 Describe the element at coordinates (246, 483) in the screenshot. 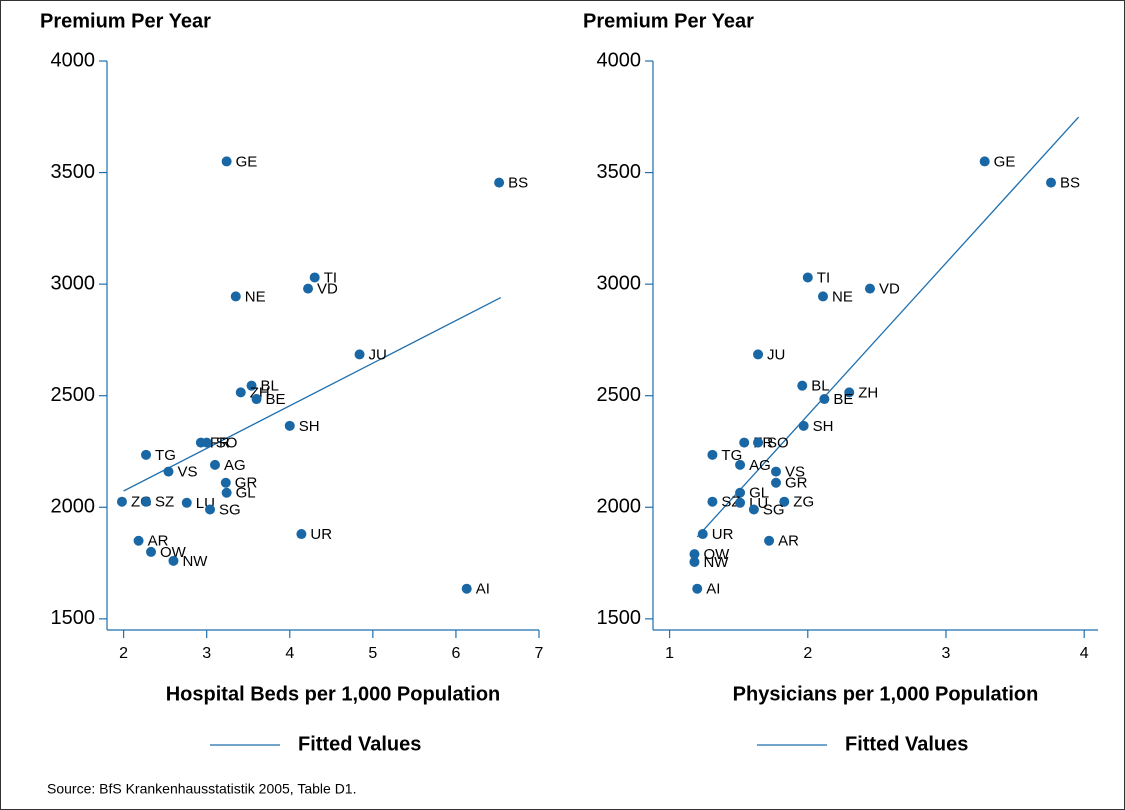

I see `point-label: GR` at that location.